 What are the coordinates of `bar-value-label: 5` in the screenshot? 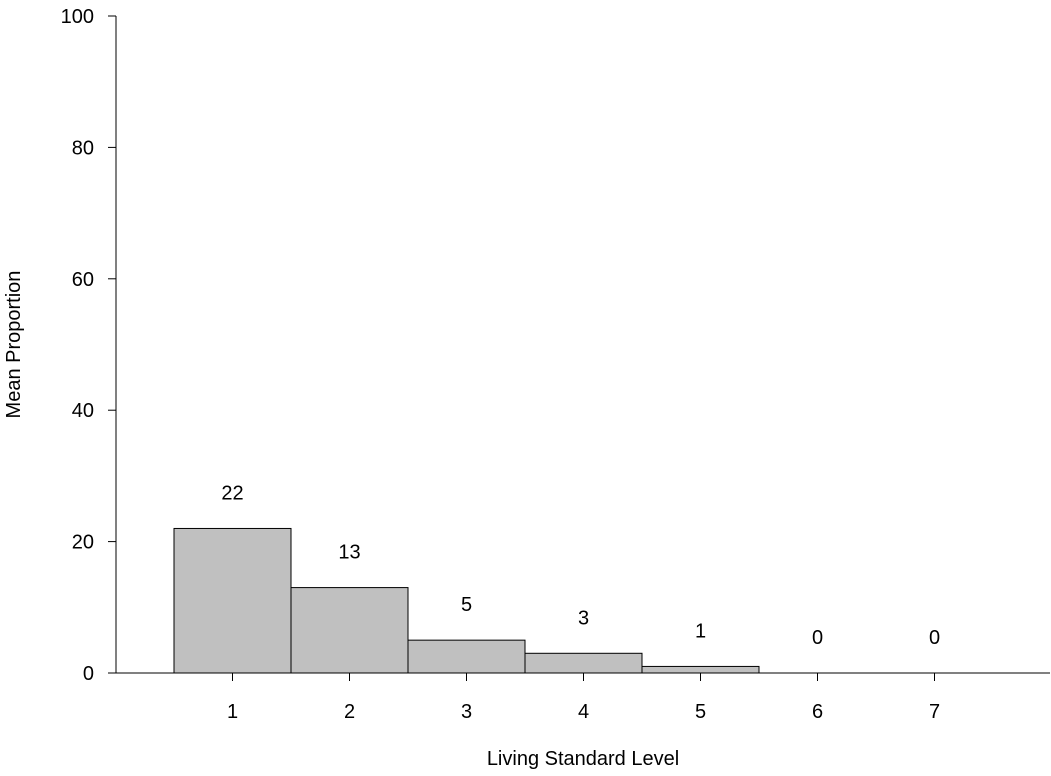 It's located at (466, 605).